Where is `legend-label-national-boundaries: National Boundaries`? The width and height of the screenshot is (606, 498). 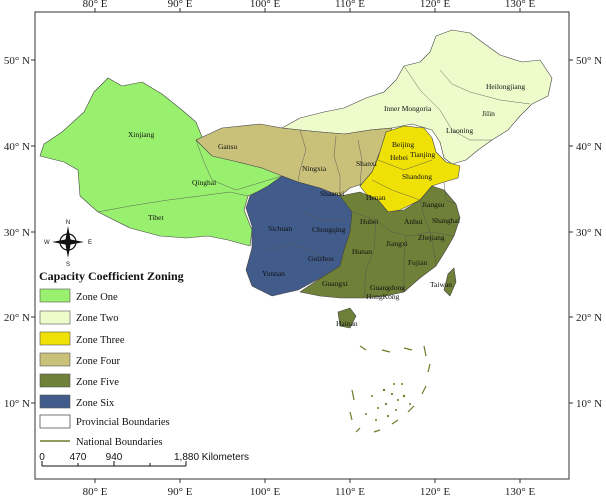 legend-label-national-boundaries: National Boundaries is located at coordinates (119, 442).